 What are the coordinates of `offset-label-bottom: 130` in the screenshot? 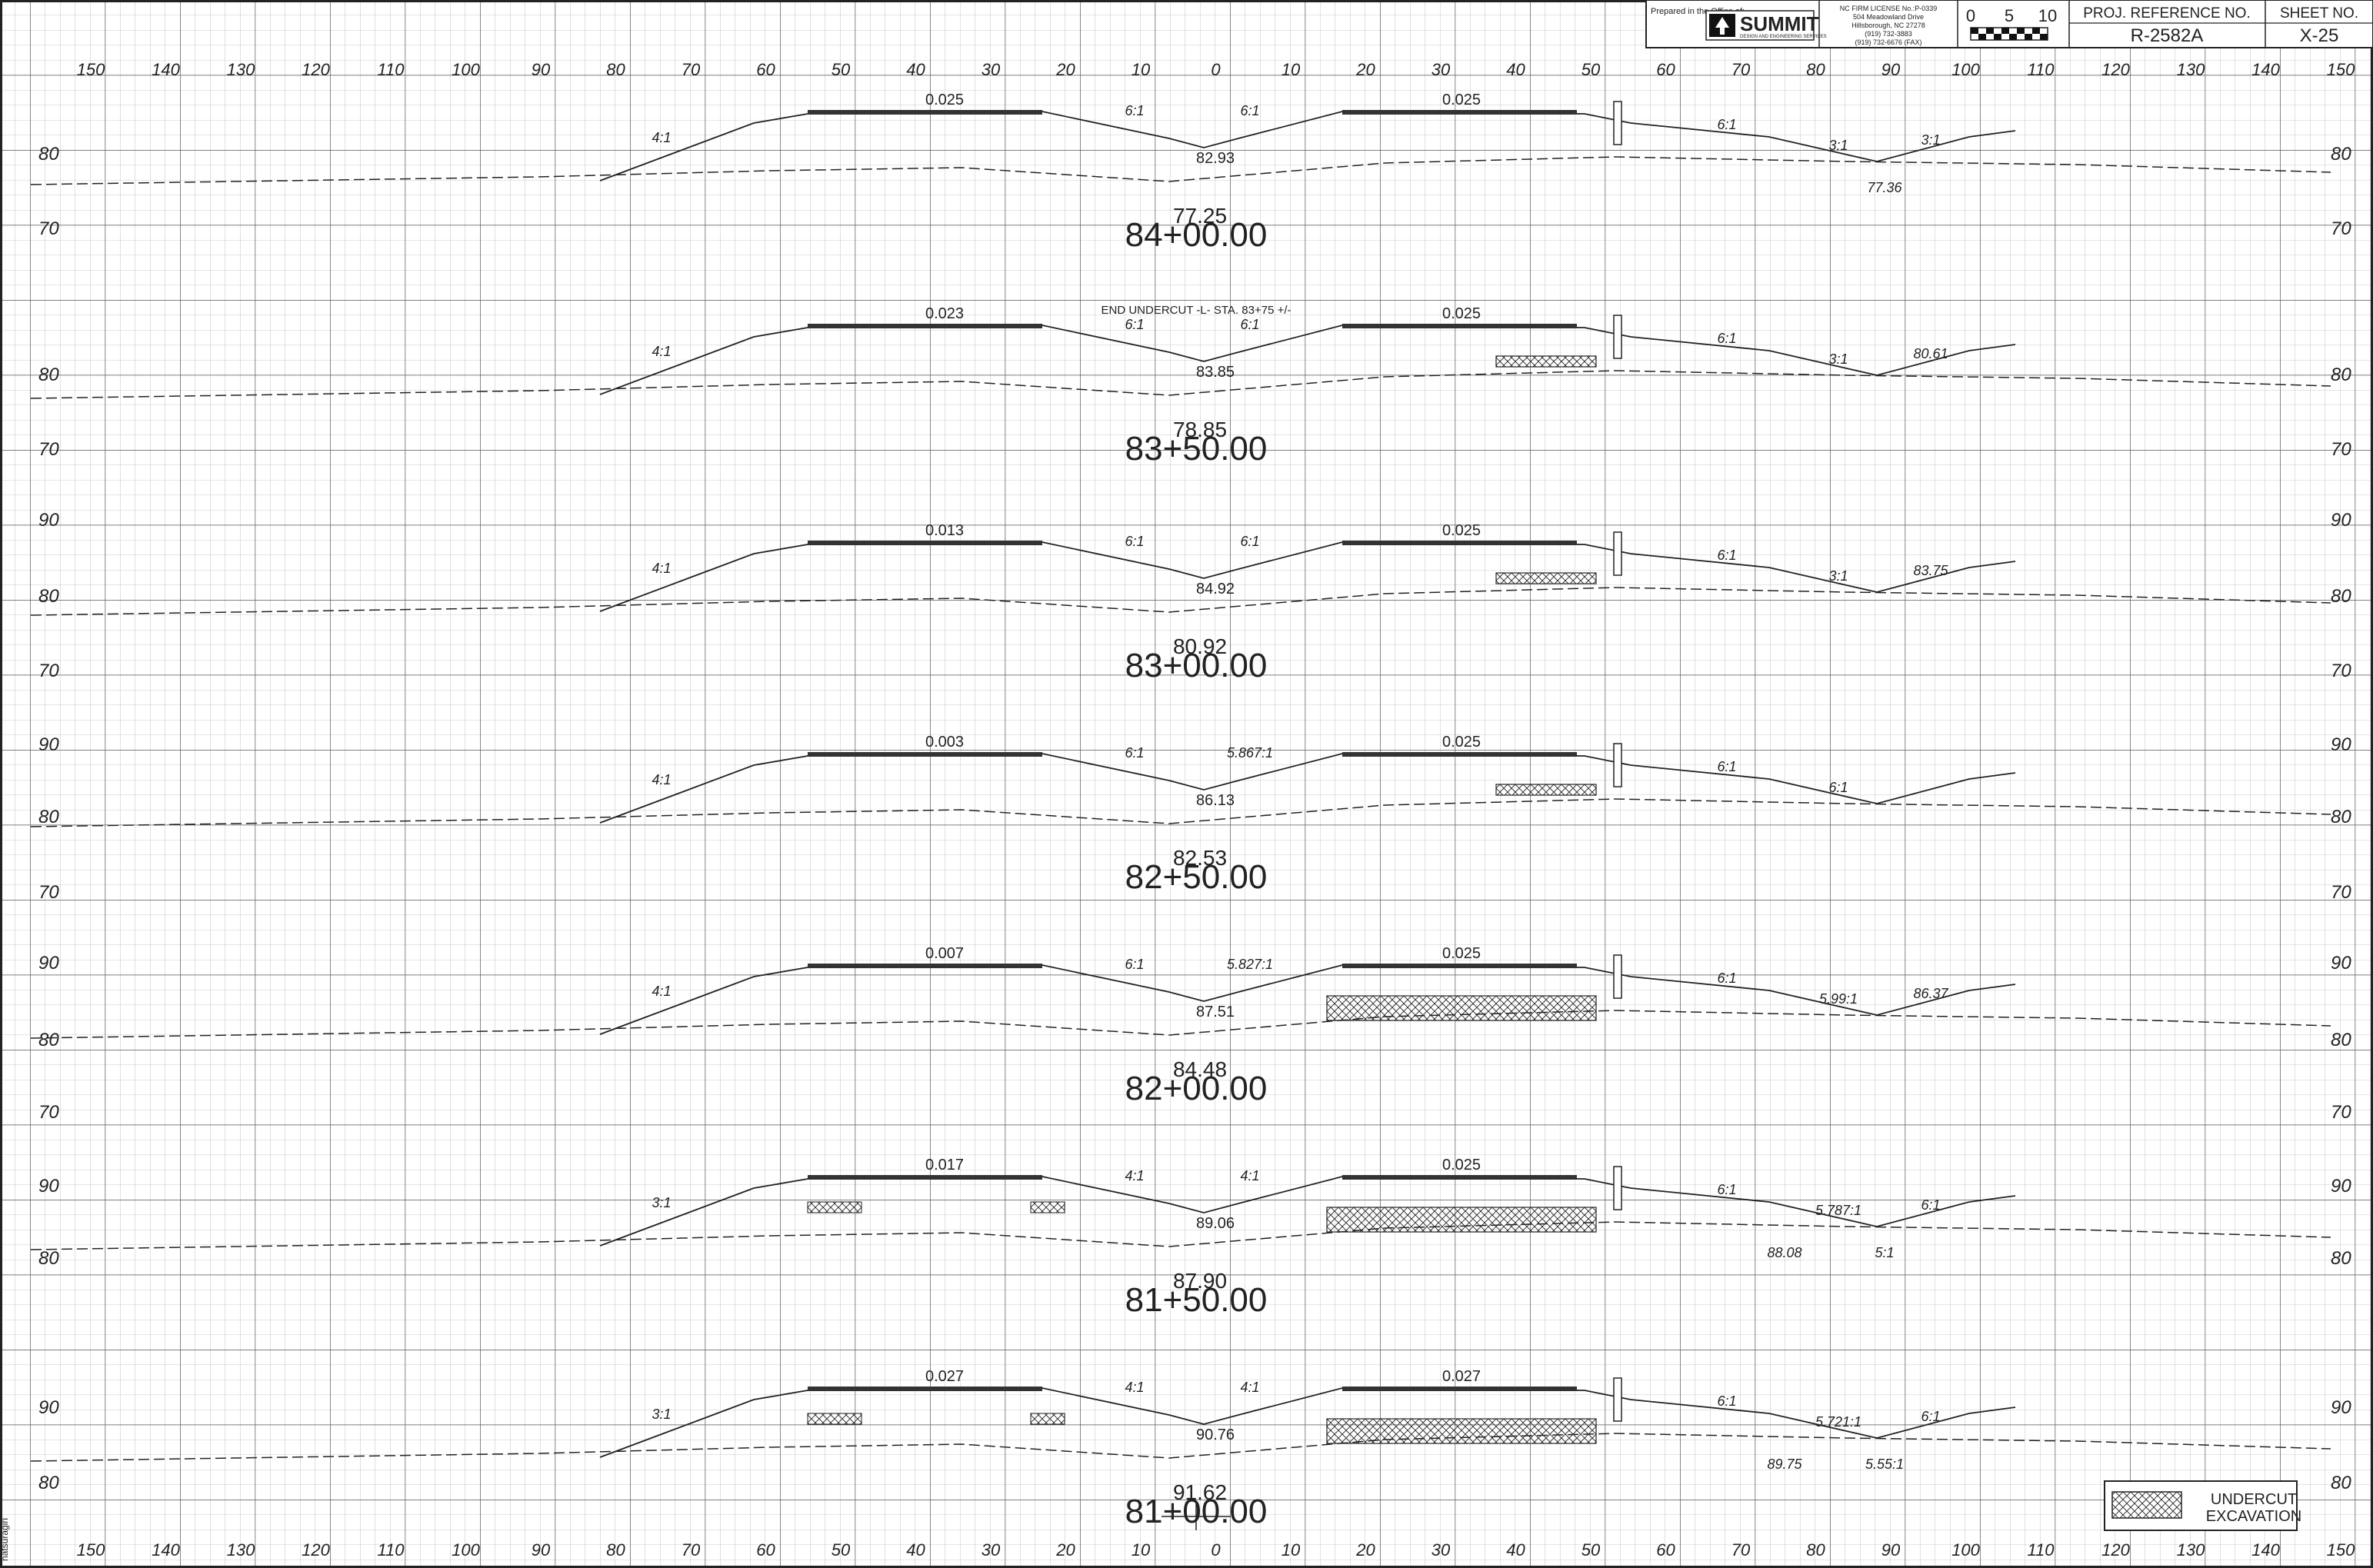 It's located at (2191, 1550).